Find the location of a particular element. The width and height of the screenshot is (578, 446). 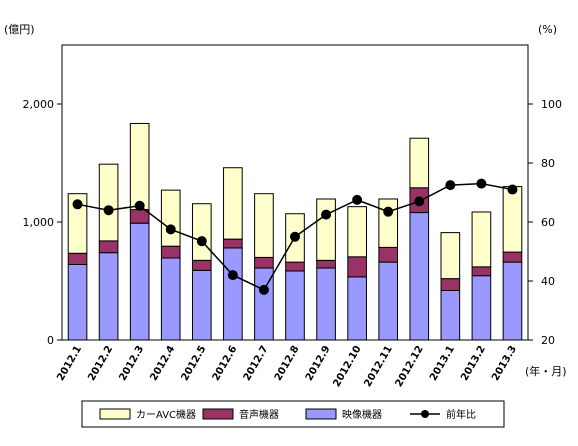

category-label: 2012.6 is located at coordinates (225, 363).